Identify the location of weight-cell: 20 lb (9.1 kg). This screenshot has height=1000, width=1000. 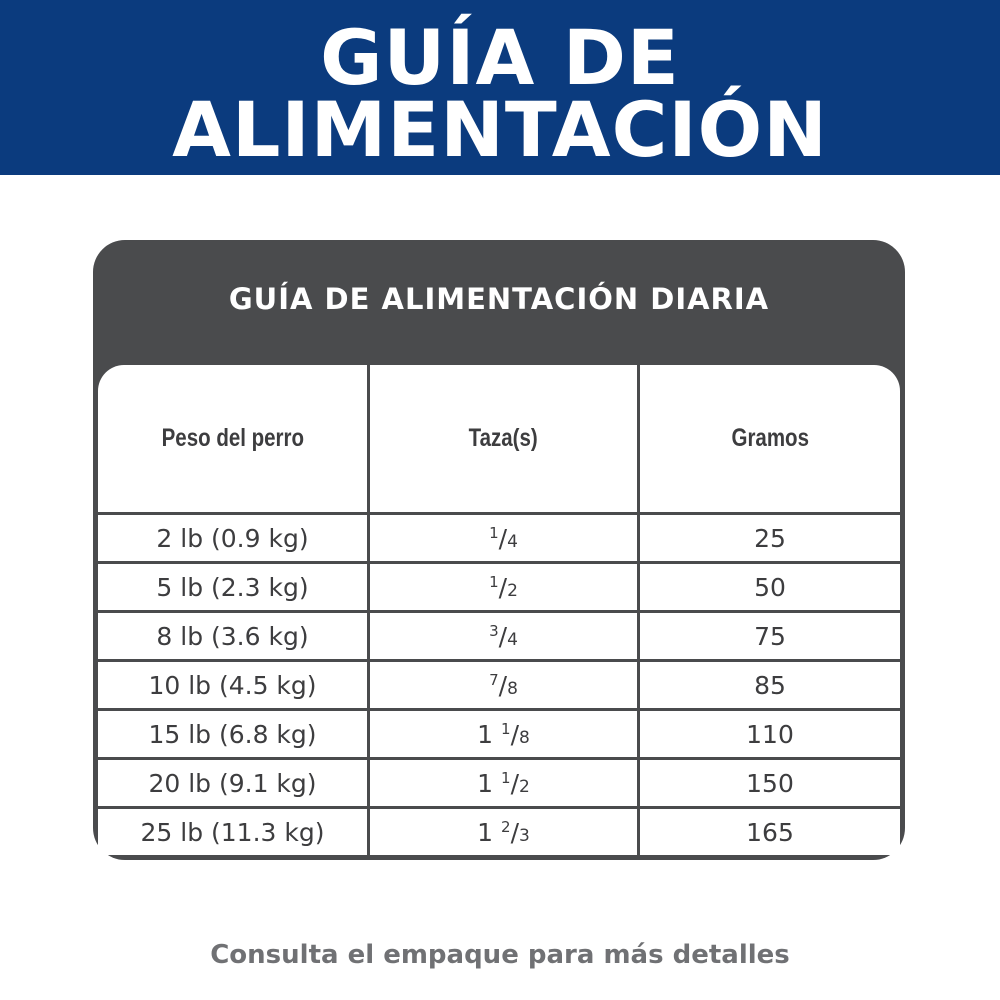
(234, 783).